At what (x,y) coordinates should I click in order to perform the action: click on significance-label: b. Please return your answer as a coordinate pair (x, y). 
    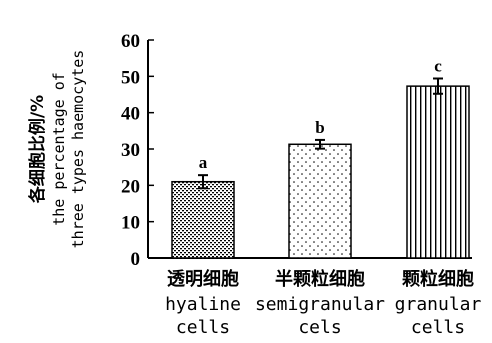
    Looking at the image, I should click on (319, 127).